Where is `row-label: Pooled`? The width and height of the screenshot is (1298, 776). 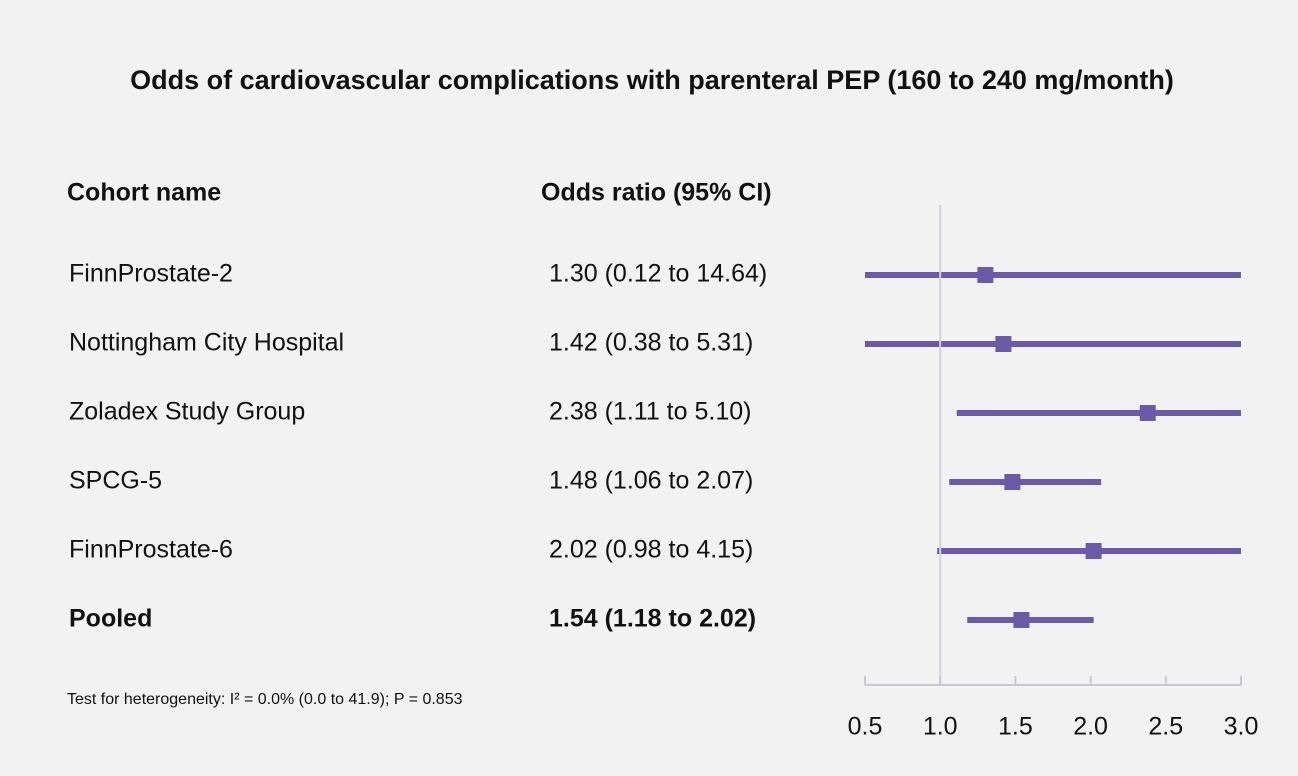
row-label: Pooled is located at coordinates (110, 619).